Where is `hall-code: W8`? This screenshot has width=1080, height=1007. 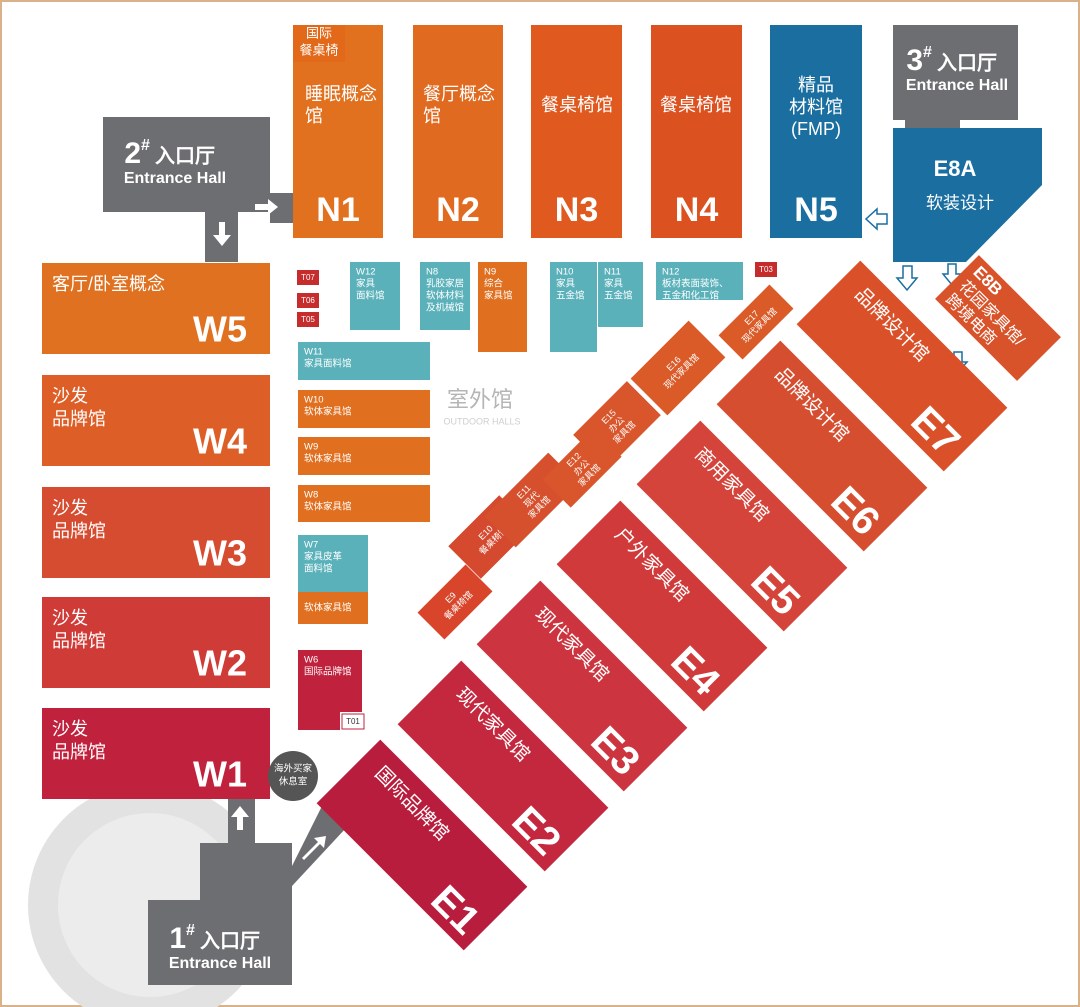 hall-code: W8 is located at coordinates (311, 495).